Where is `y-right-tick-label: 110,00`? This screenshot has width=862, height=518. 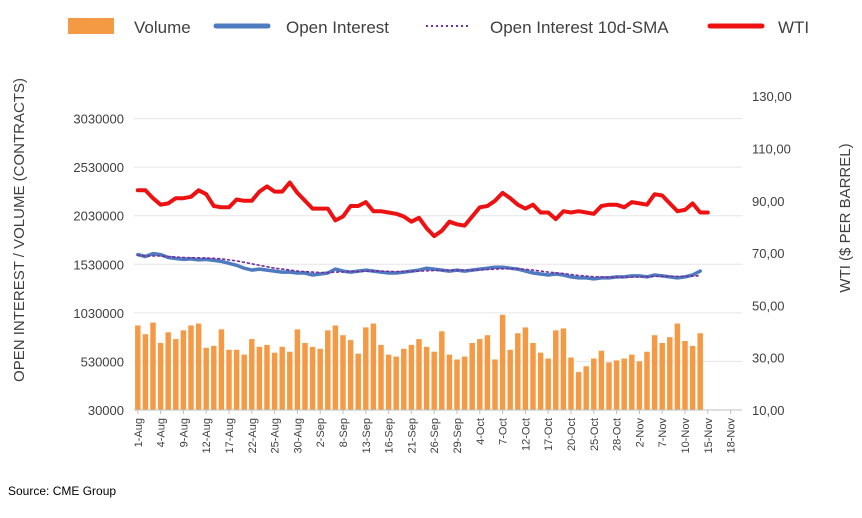
y-right-tick-label: 110,00 is located at coordinates (771, 148).